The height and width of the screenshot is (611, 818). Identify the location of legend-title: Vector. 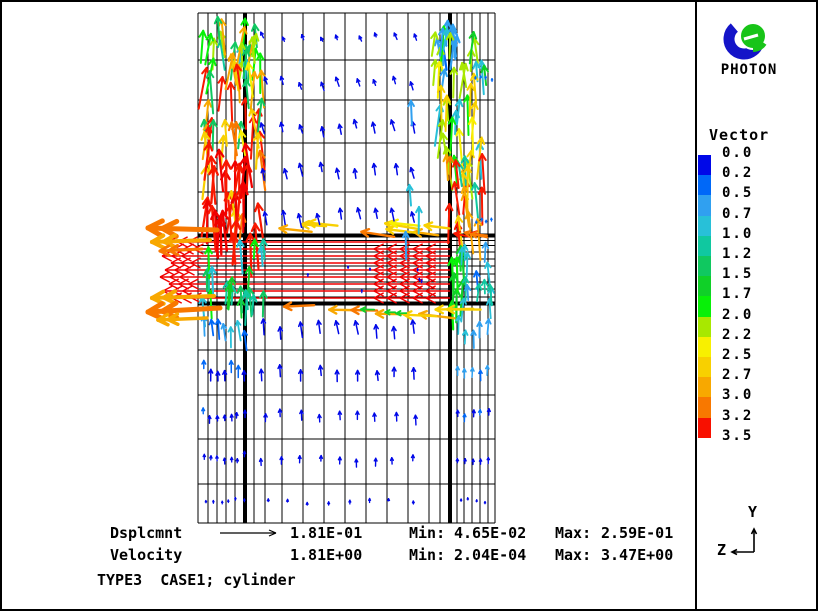
(739, 135).